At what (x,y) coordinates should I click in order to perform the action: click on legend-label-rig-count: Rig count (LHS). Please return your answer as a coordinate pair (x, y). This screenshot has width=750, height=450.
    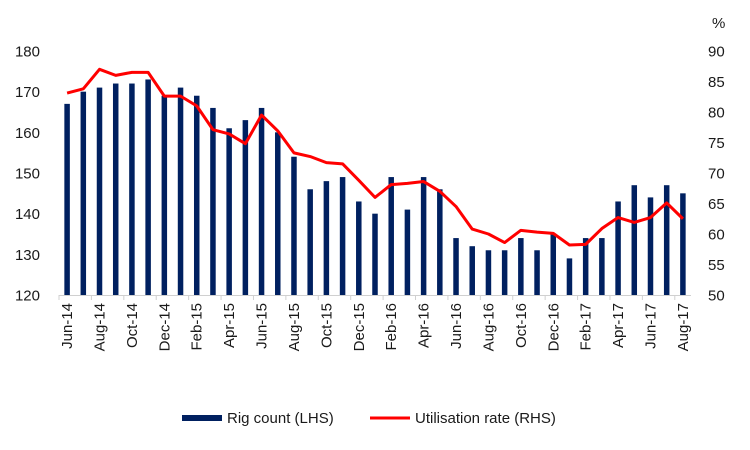
    Looking at the image, I should click on (280, 418).